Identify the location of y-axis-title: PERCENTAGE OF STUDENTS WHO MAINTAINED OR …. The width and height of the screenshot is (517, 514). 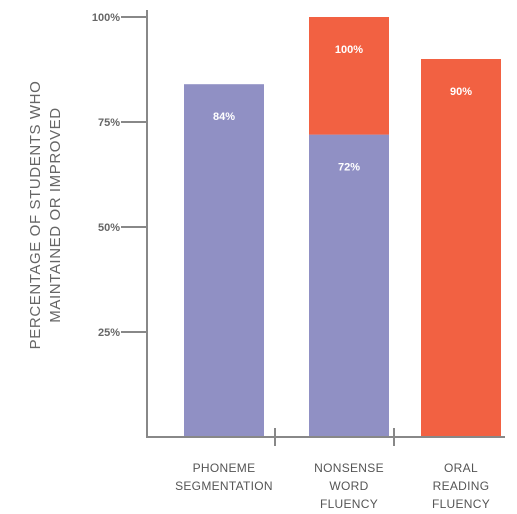
(45, 215).